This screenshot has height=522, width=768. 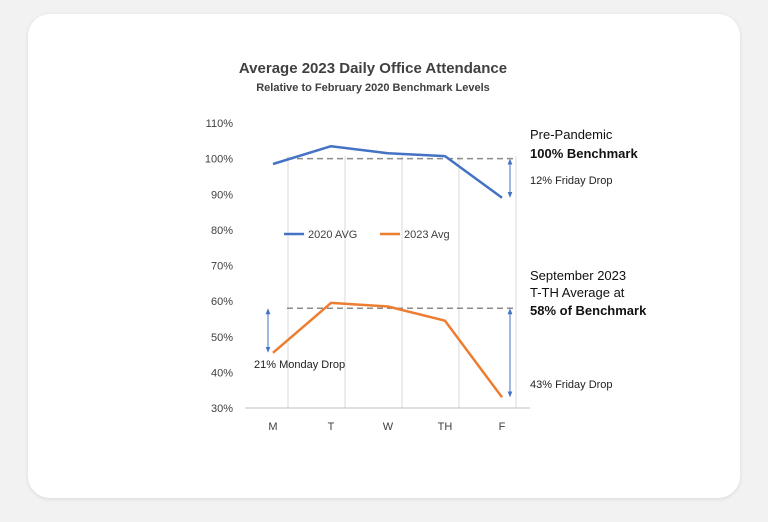 What do you see at coordinates (367, 235) in the screenshot?
I see `legend: 2020 AVG 2023 Avg` at bounding box center [367, 235].